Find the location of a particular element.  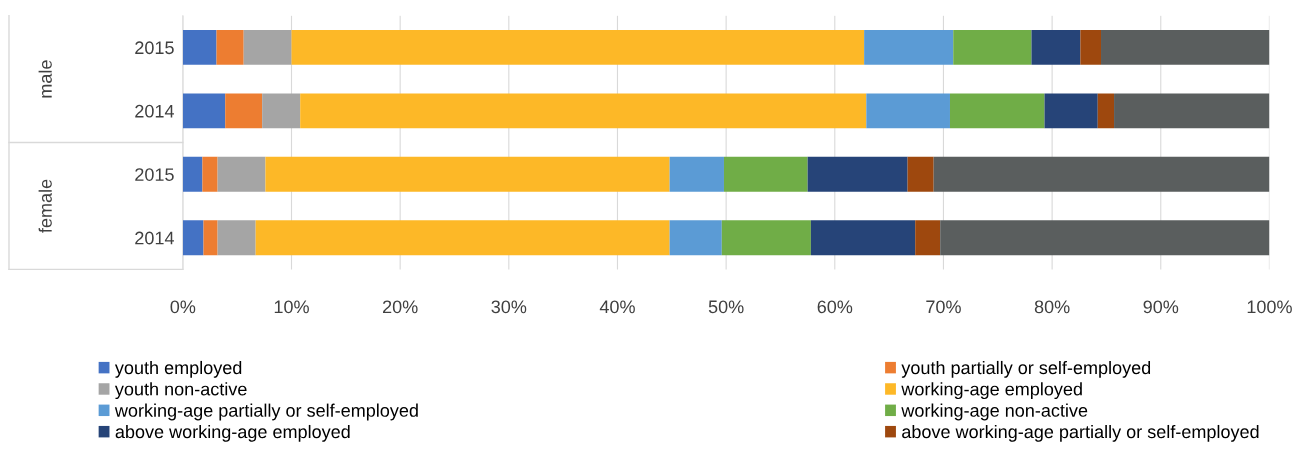

legend-label: working-age partially or self-employed is located at coordinates (266, 412).